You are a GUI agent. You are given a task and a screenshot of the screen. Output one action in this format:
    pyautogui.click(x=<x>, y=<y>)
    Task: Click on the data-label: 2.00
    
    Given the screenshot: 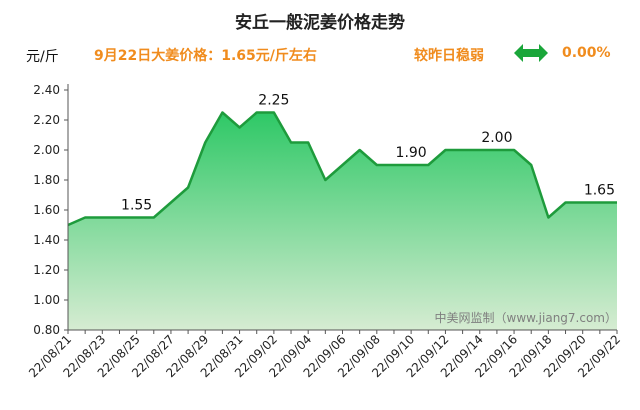 What is the action you would take?
    pyautogui.click(x=496, y=138)
    